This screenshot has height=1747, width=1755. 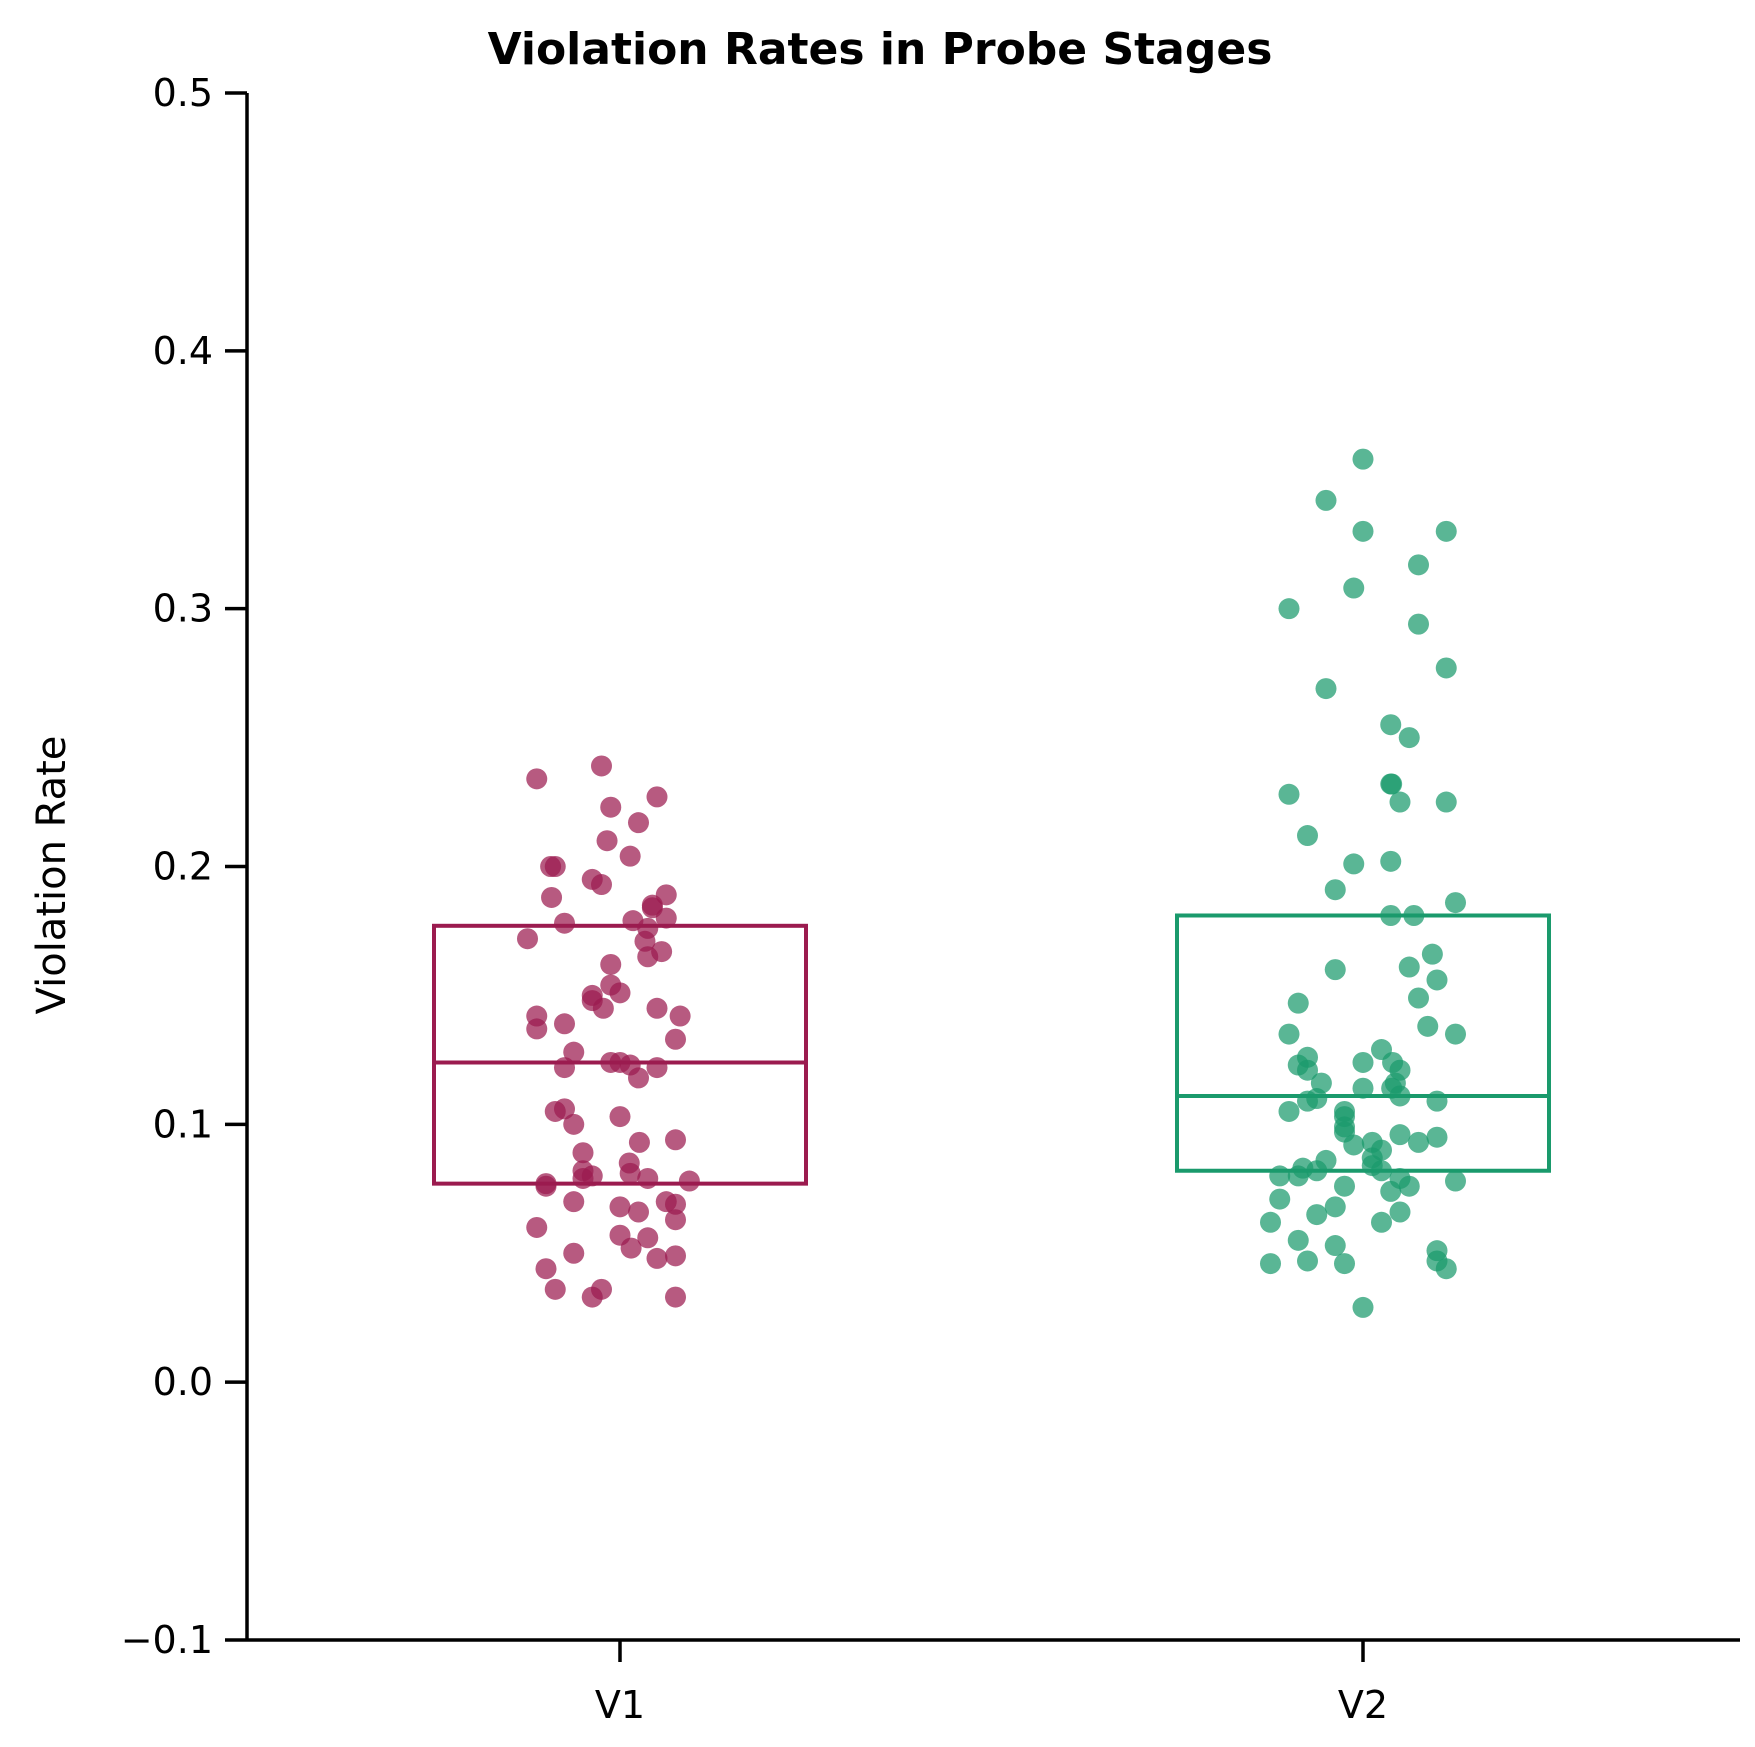 I want to click on y-tick-label: 0.3, so click(x=183, y=609).